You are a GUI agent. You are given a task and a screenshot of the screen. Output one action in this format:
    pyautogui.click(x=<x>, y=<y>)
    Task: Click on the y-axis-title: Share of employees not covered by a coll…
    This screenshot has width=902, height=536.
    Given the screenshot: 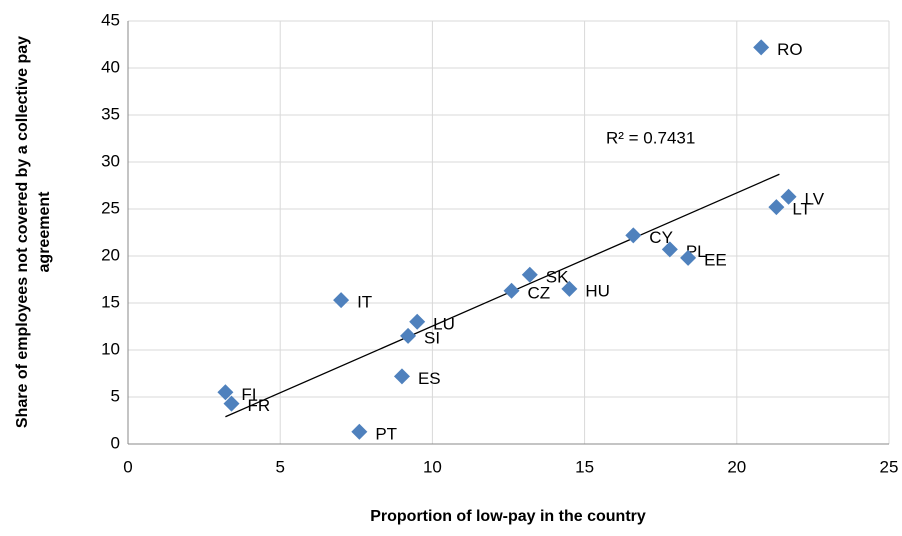 What is the action you would take?
    pyautogui.click(x=33, y=232)
    